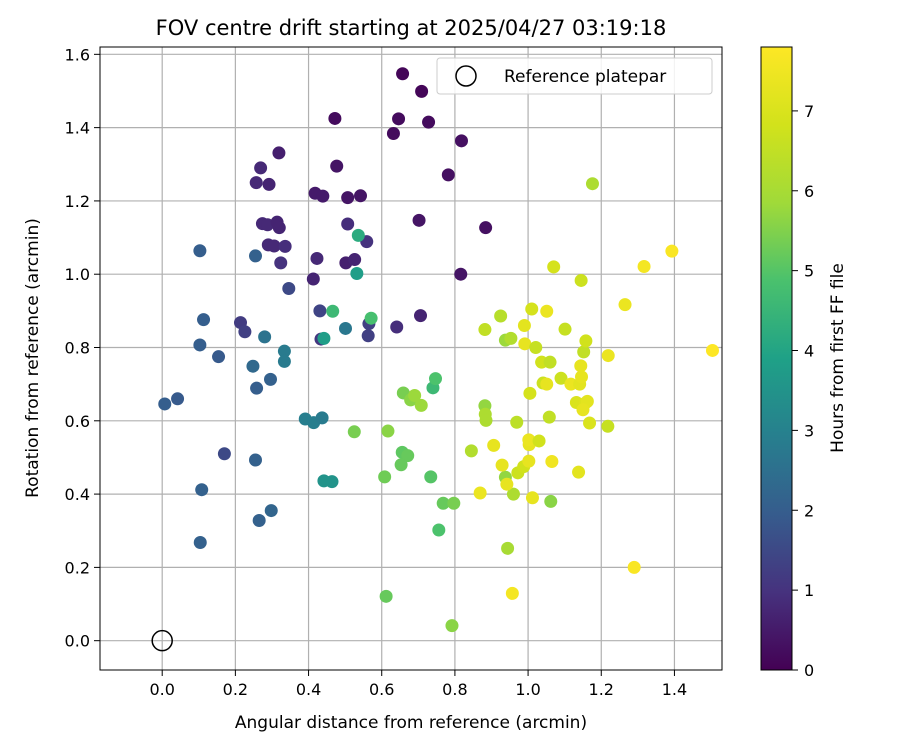 This screenshot has height=750, width=900. What do you see at coordinates (77, 128) in the screenshot?
I see `y-tick-label: 1.4` at bounding box center [77, 128].